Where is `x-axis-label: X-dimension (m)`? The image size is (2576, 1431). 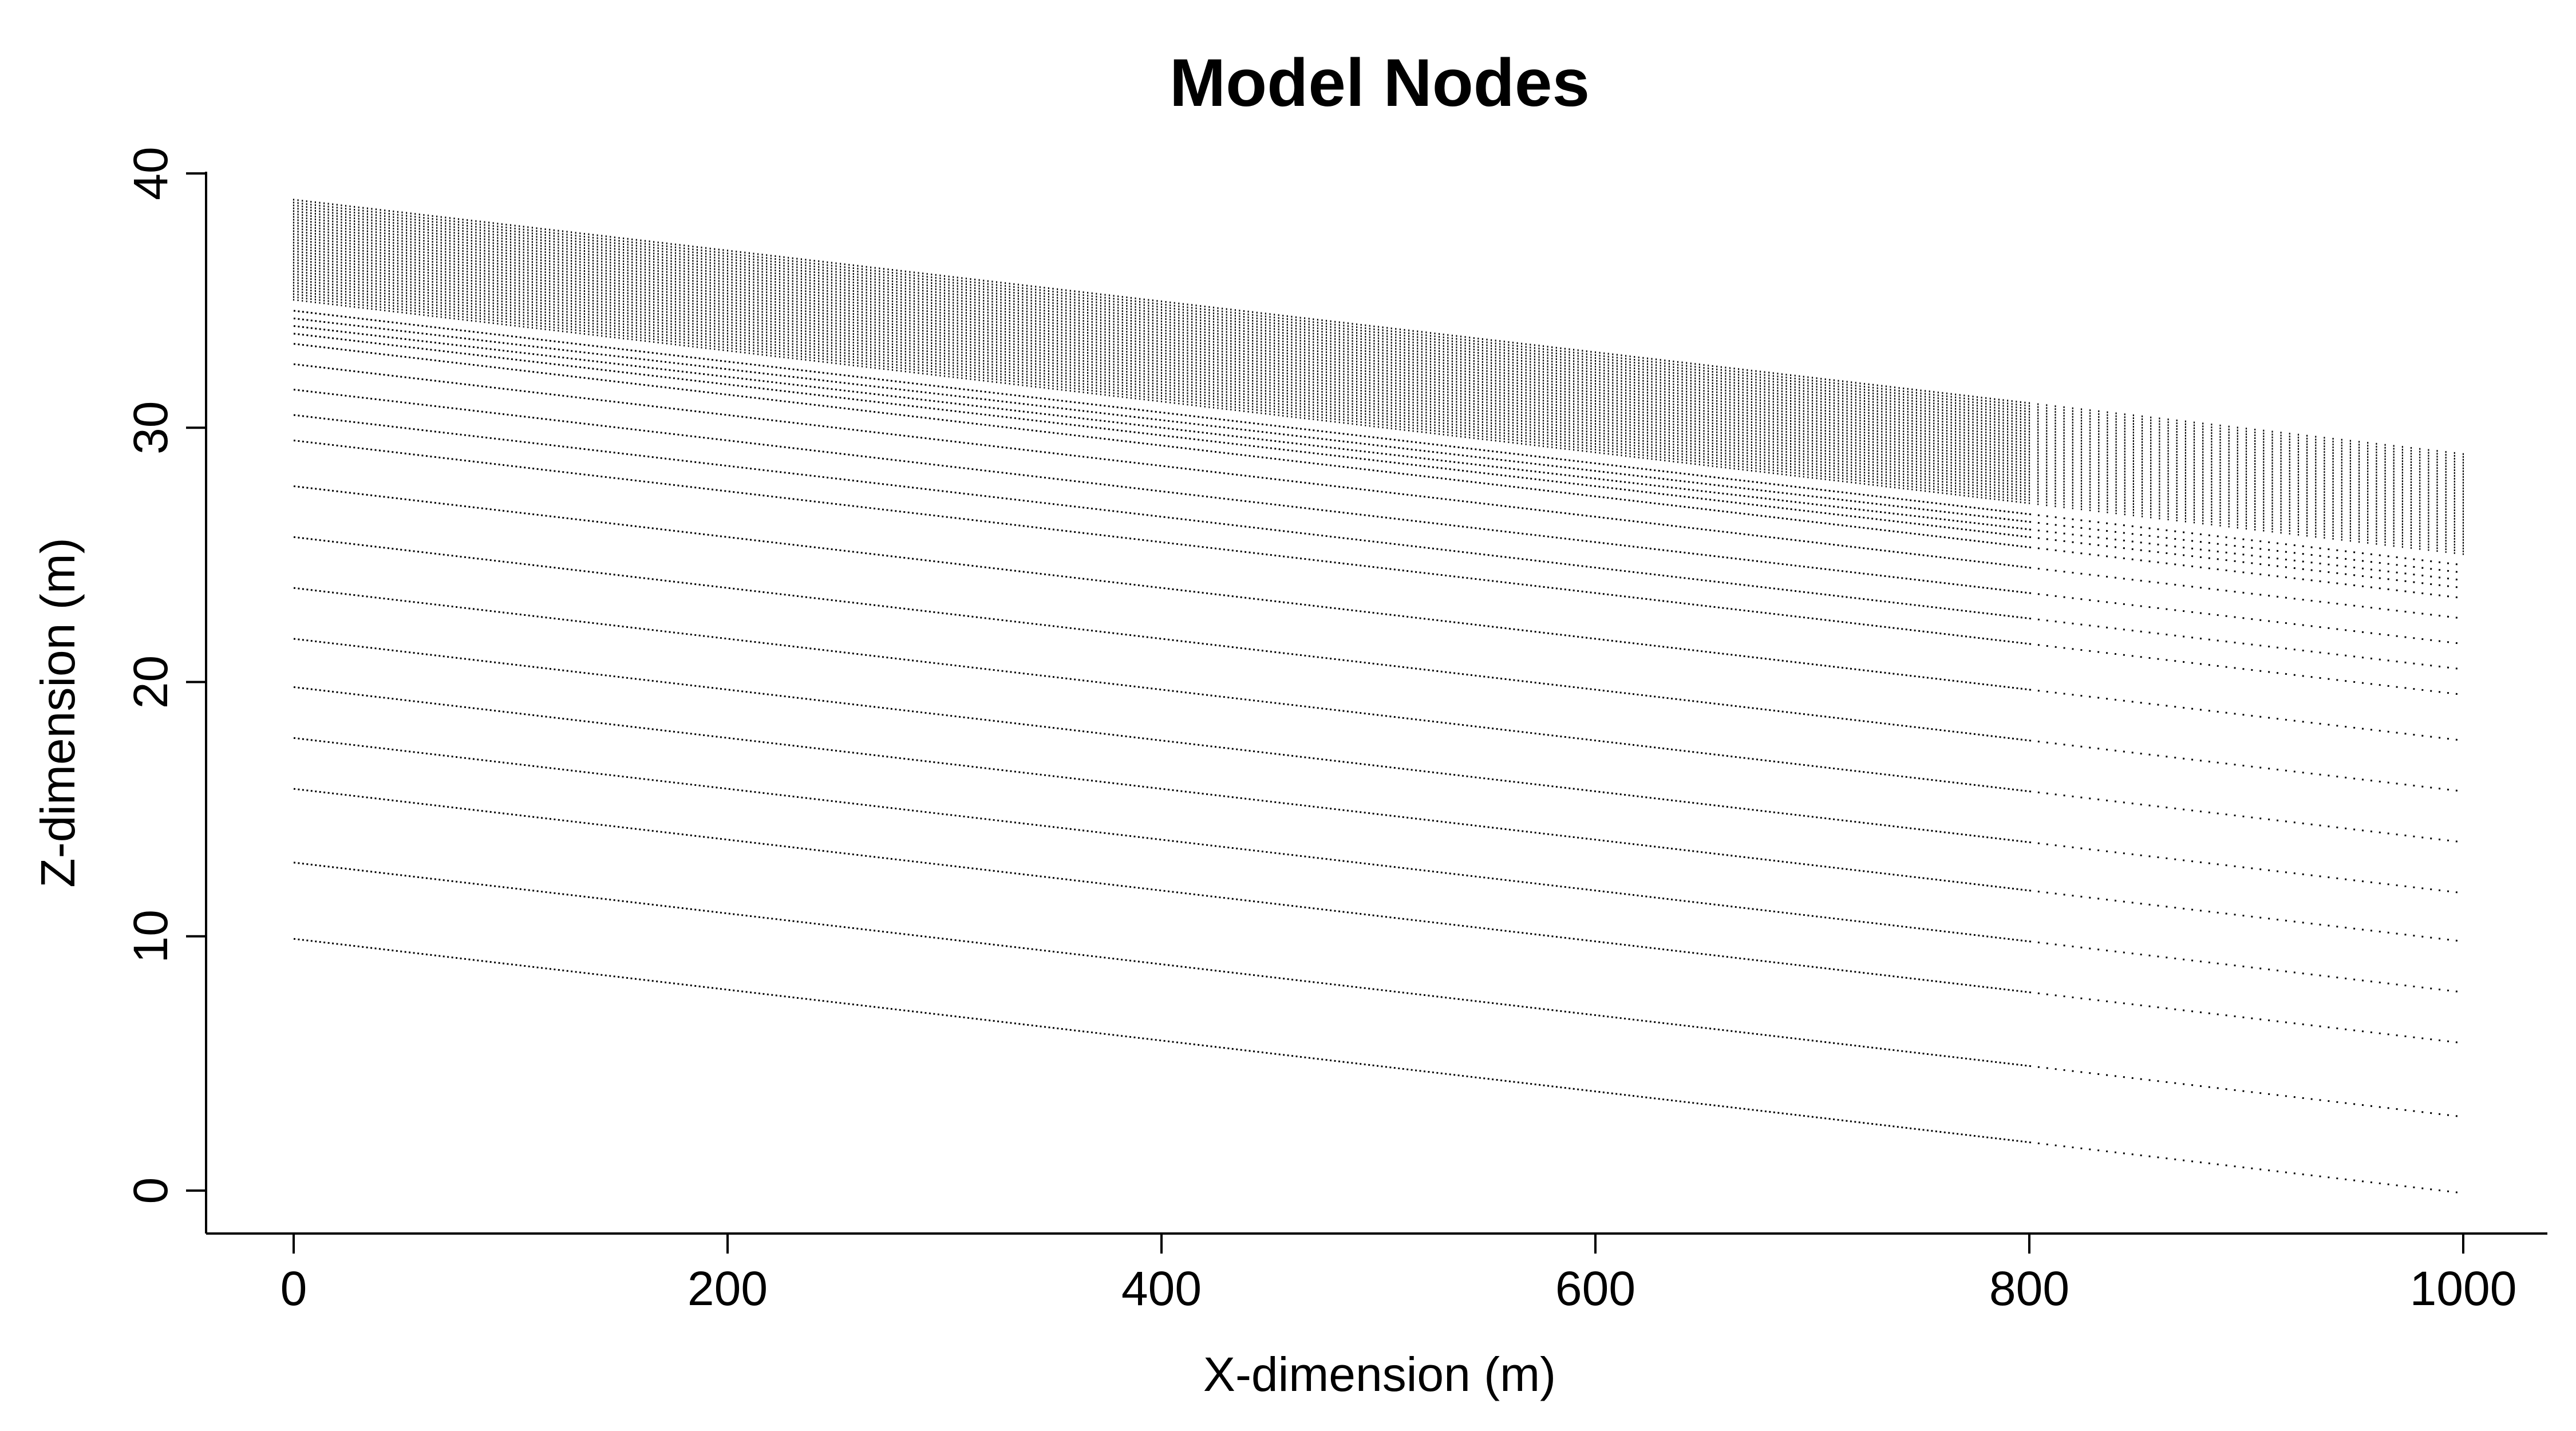 x-axis-label: X-dimension (m) is located at coordinates (1379, 1374).